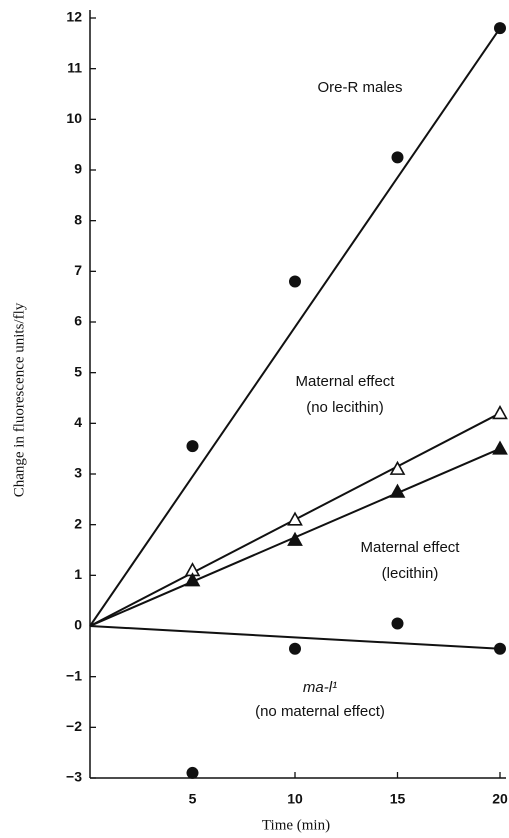 The width and height of the screenshot is (509, 838). What do you see at coordinates (410, 573) in the screenshot?
I see `series-note: (lecithin)` at bounding box center [410, 573].